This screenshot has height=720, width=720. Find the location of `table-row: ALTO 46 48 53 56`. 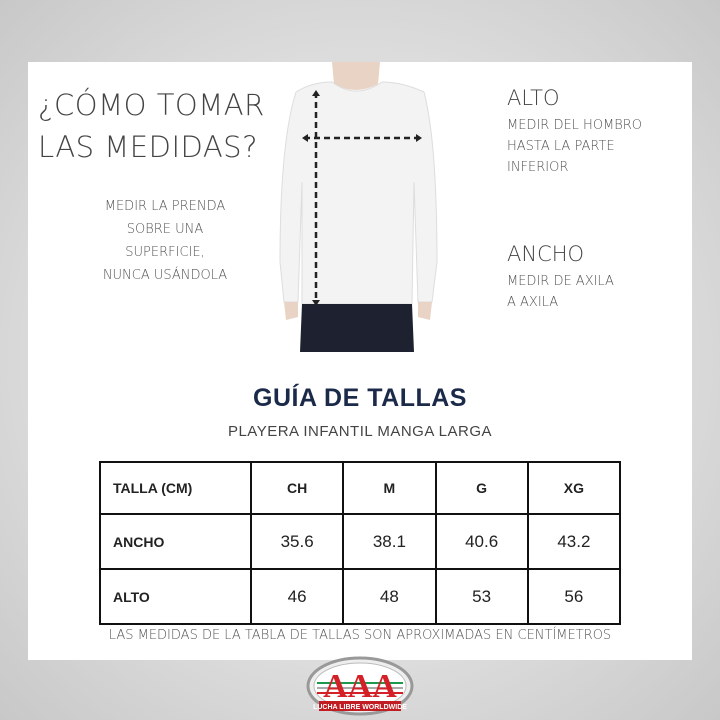

table-row: ALTO 46 48 53 56 is located at coordinates (360, 596).